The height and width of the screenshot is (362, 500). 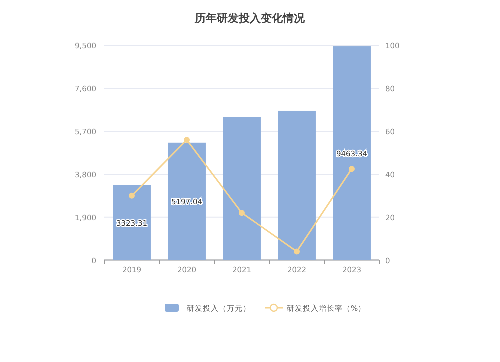 I want to click on chart-title: 历年研发投入变化情况, so click(x=250, y=18).